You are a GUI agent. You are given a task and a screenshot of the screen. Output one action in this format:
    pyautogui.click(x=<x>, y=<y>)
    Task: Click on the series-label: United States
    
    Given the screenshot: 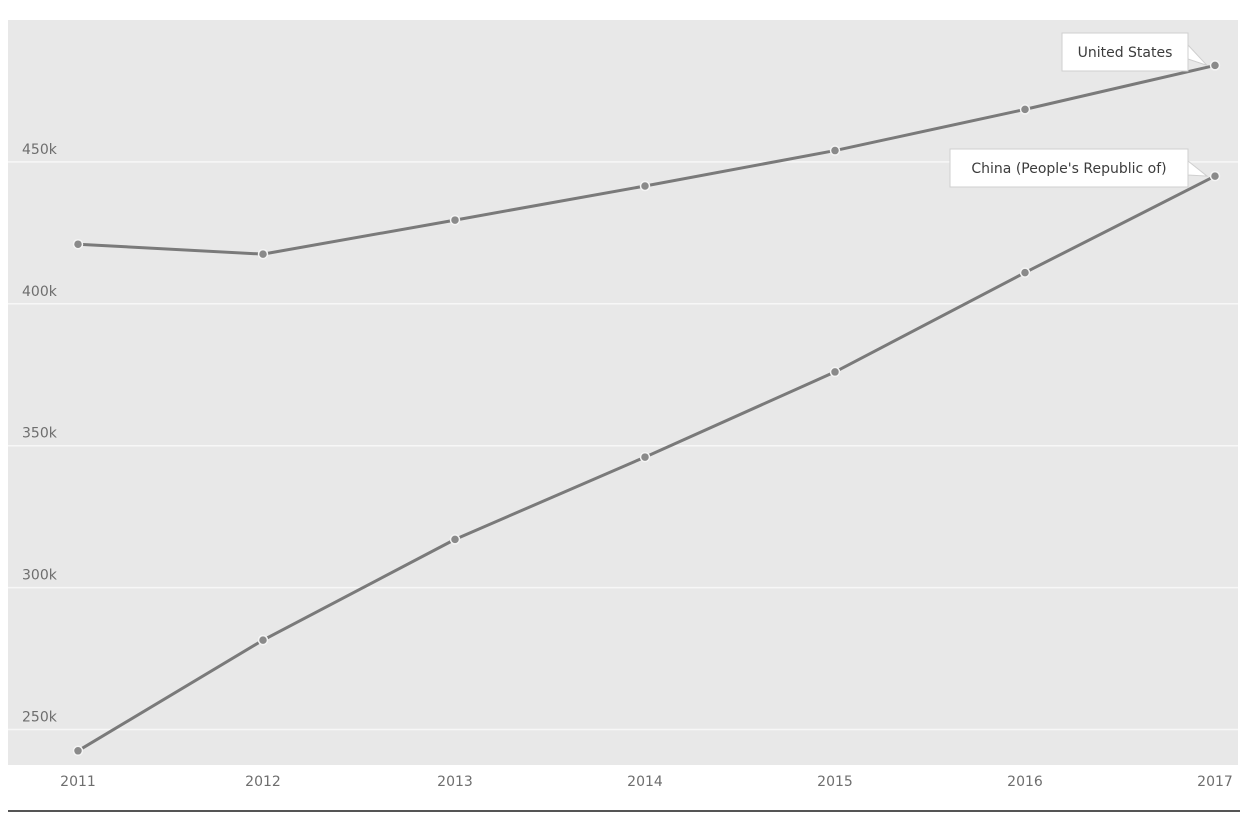 What is the action you would take?
    pyautogui.click(x=1125, y=53)
    